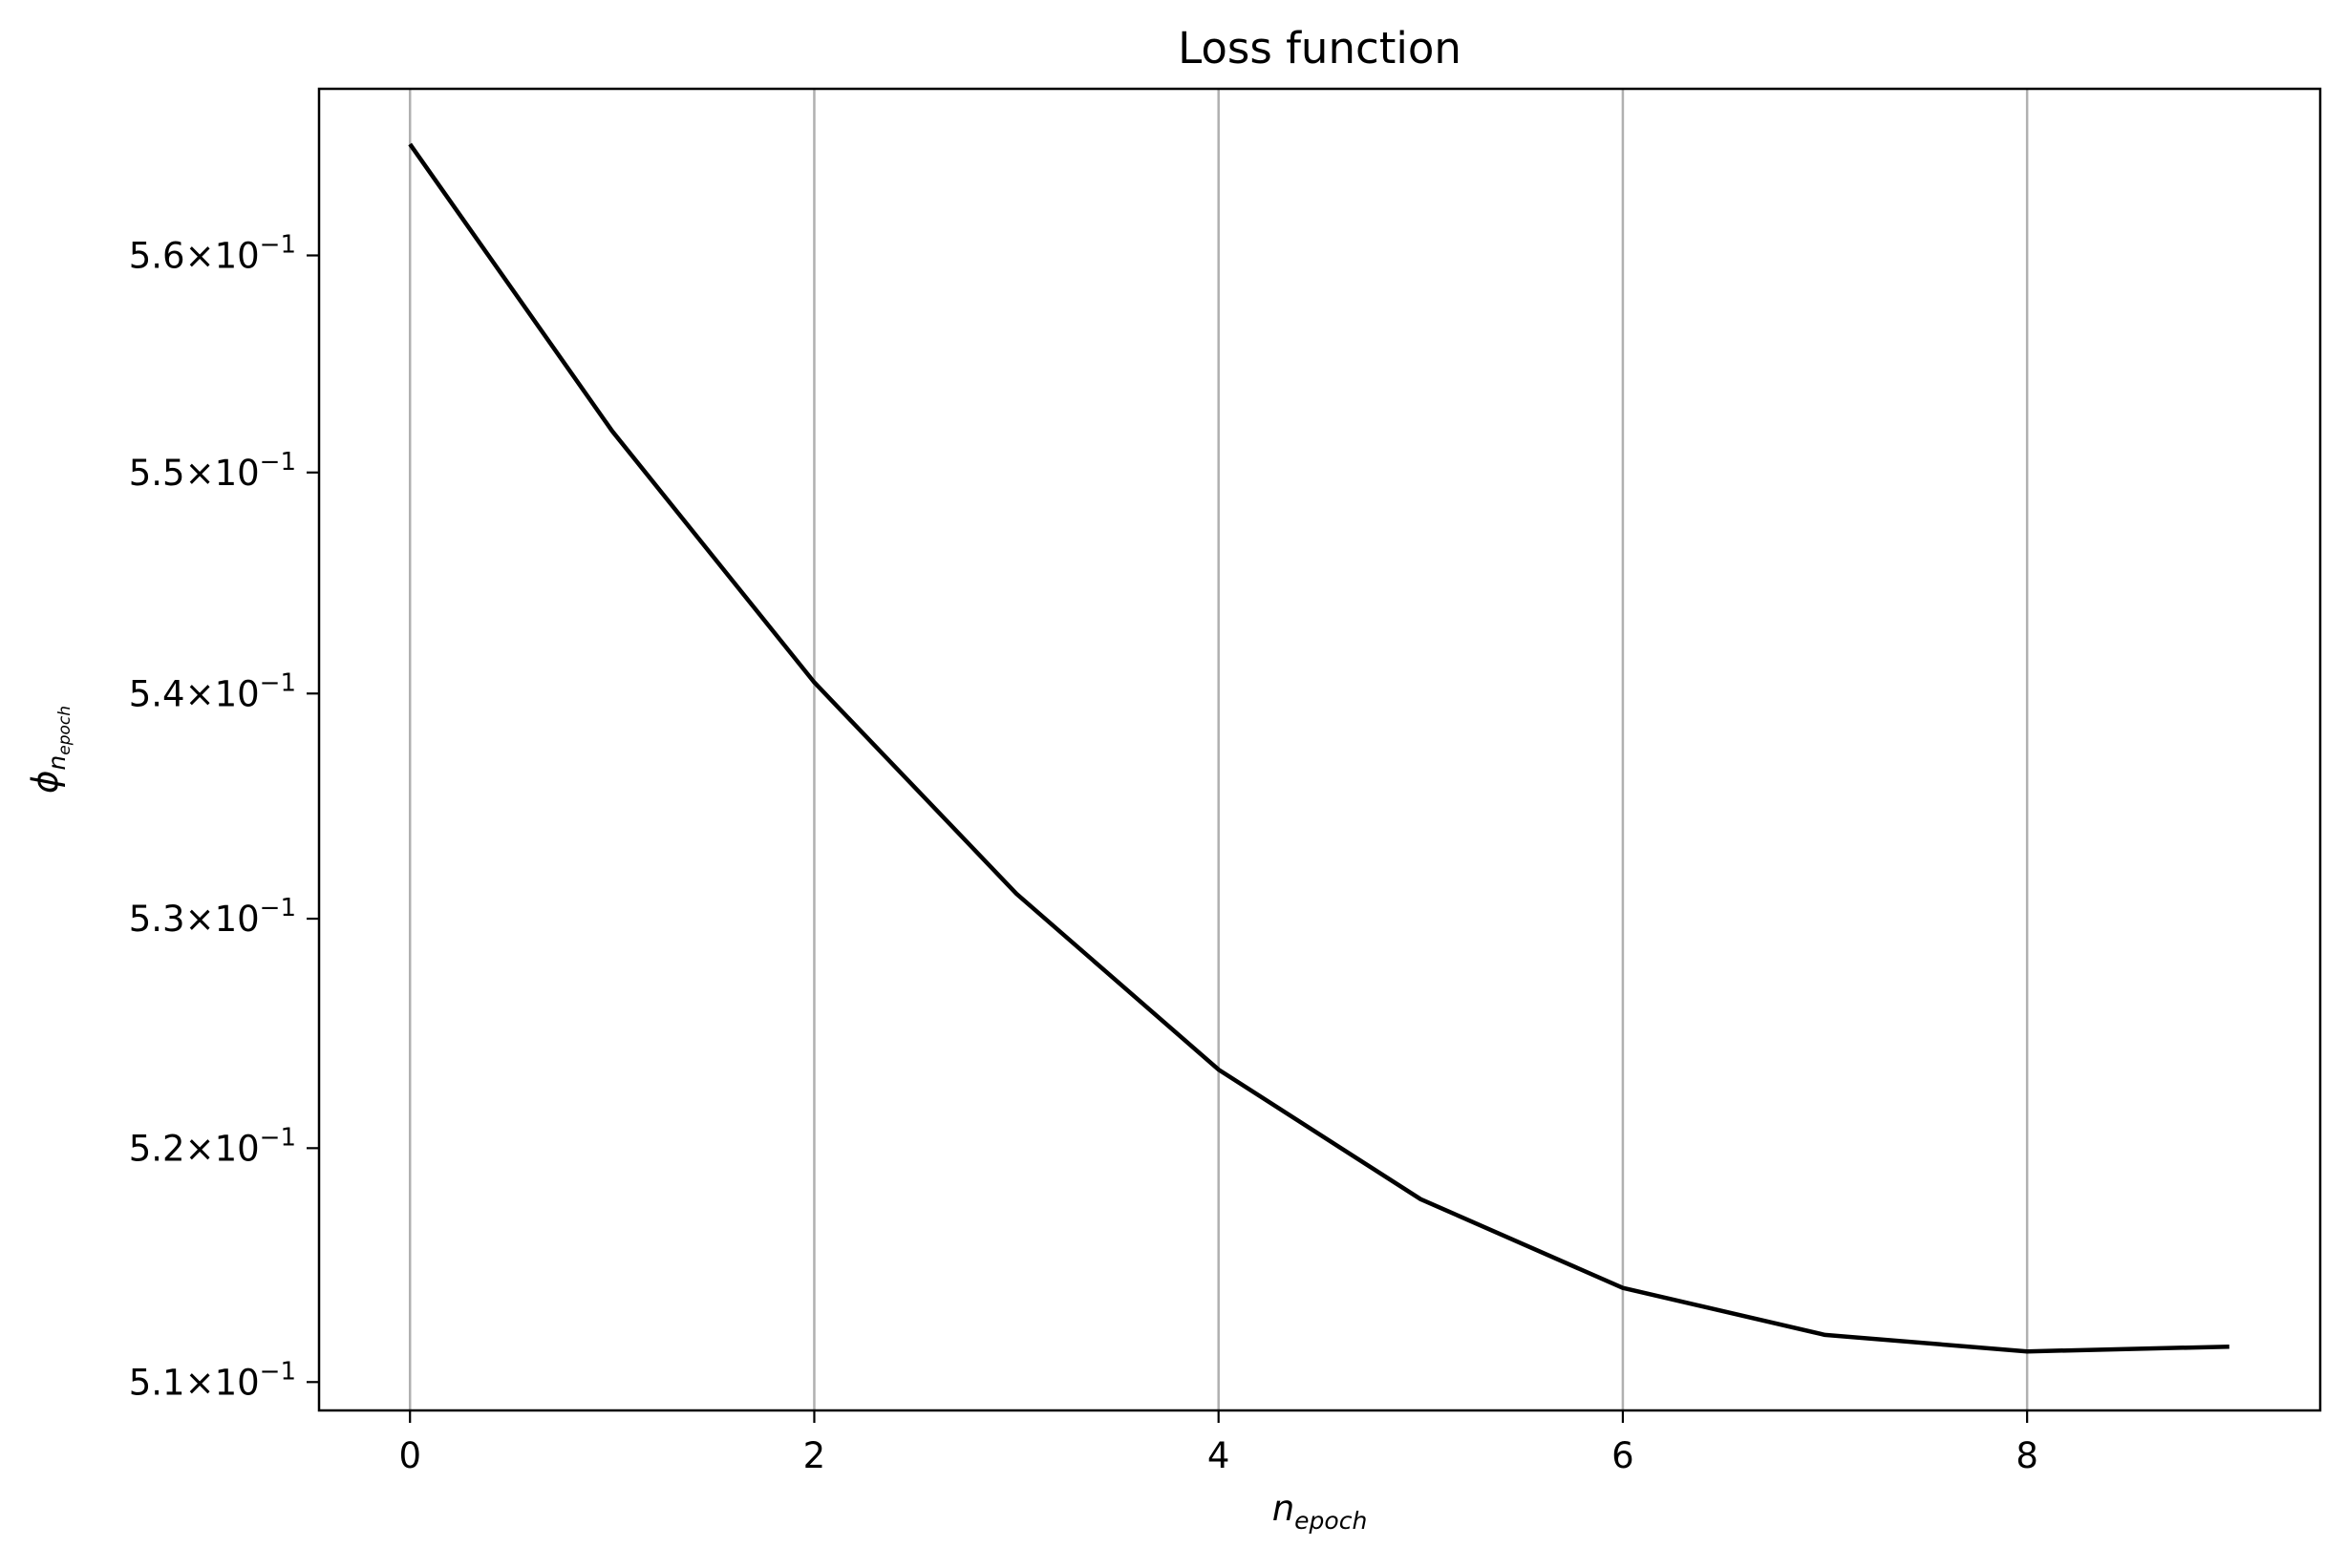 The width and height of the screenshot is (2346, 1568). What do you see at coordinates (1331, 1521) in the screenshot?
I see `x-axis-label-subscript: epoch` at bounding box center [1331, 1521].